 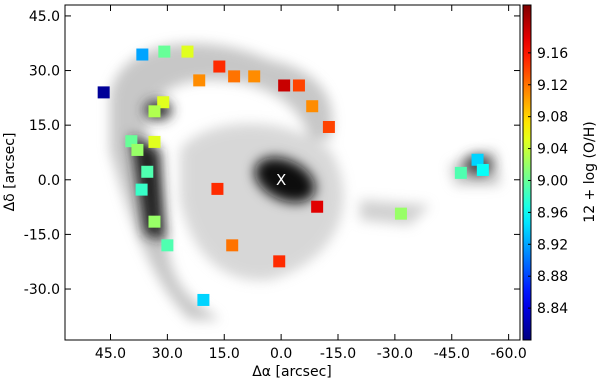 I want to click on colorbar-tick-label: 8.88, so click(x=552, y=277).